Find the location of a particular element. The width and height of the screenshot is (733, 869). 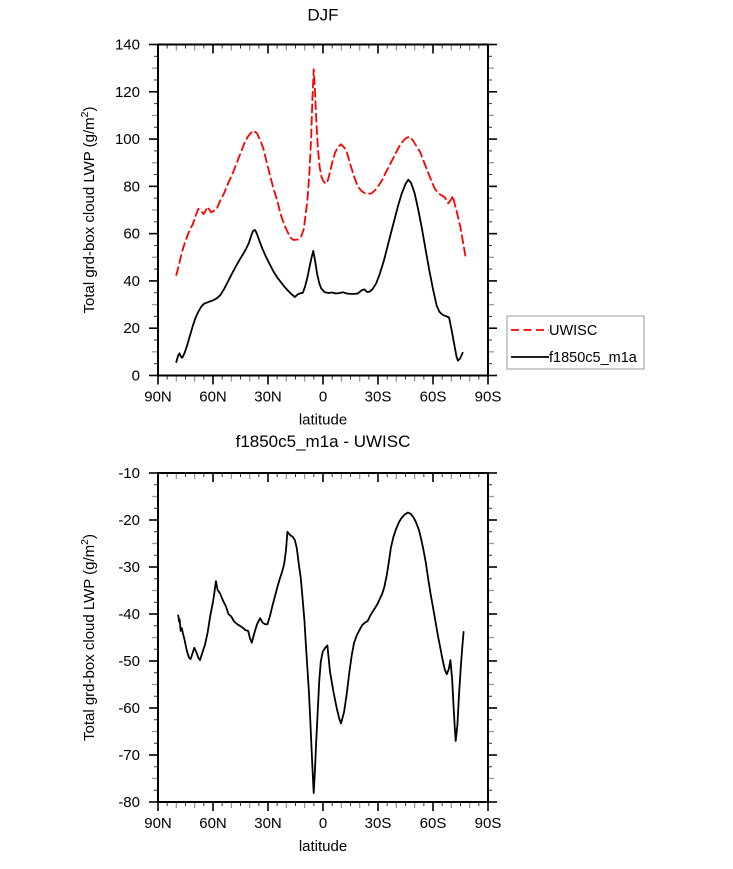

y-tick-label: 100 is located at coordinates (127, 139).